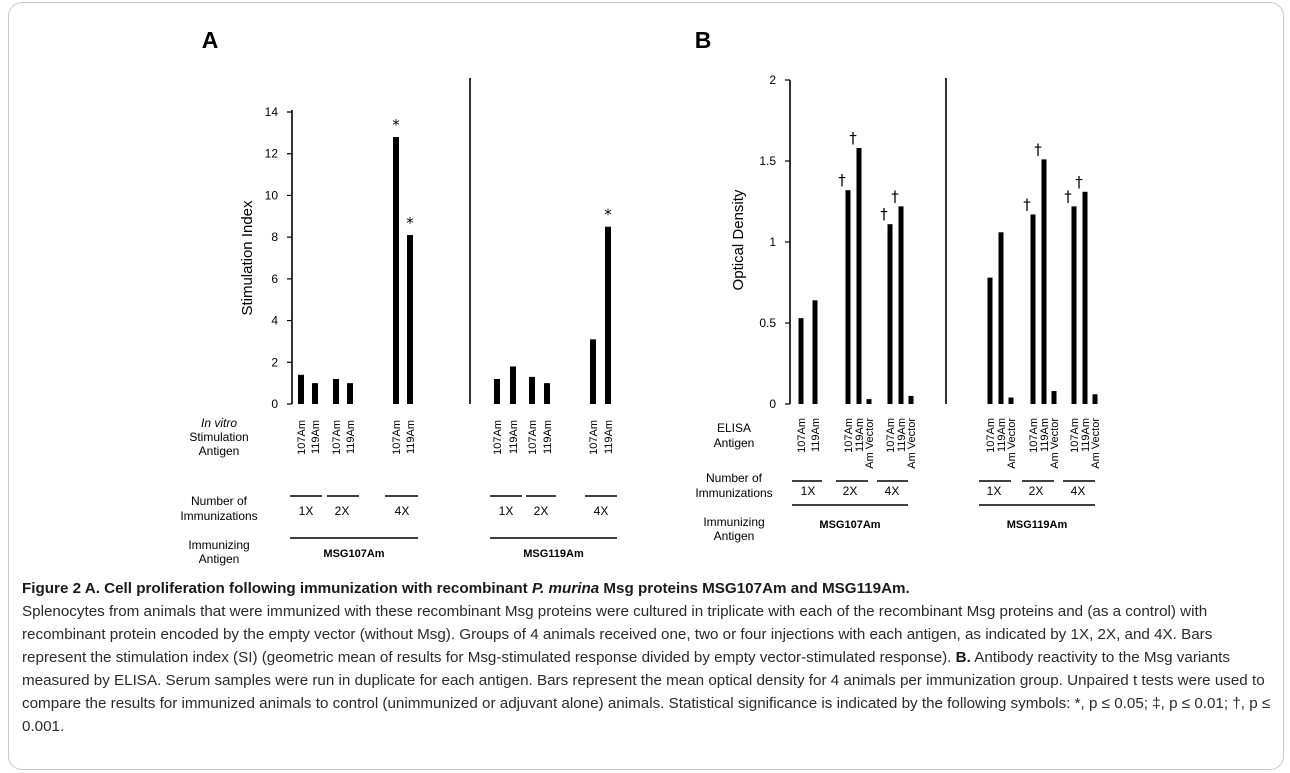 The height and width of the screenshot is (773, 1290). I want to click on panel-a-immunizing-antigen-label: MSG119Am, so click(553, 554).